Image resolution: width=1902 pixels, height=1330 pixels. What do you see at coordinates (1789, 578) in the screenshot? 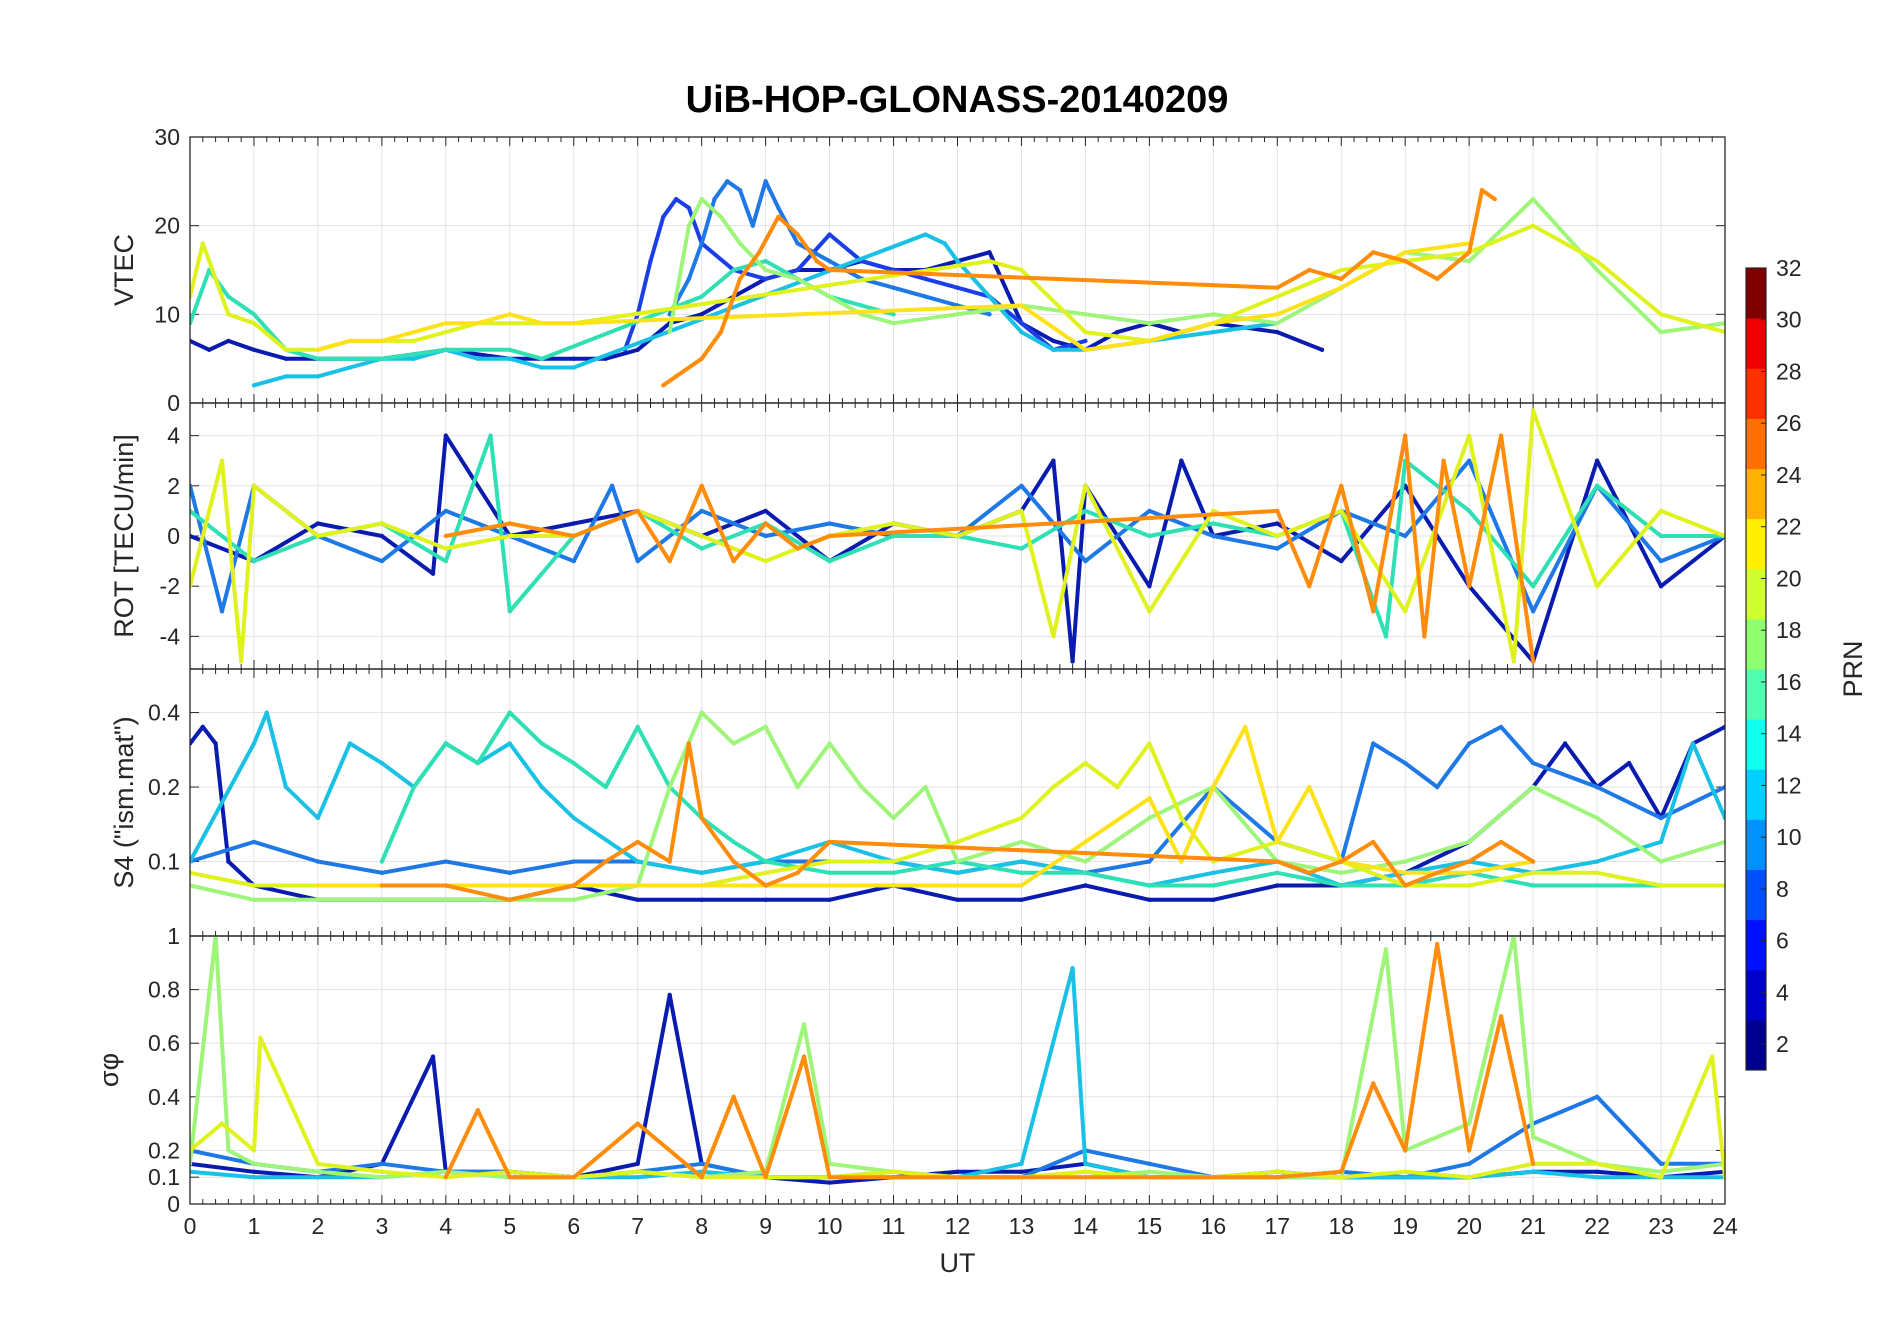
I see `colorbar-tick-label: 20` at bounding box center [1789, 578].